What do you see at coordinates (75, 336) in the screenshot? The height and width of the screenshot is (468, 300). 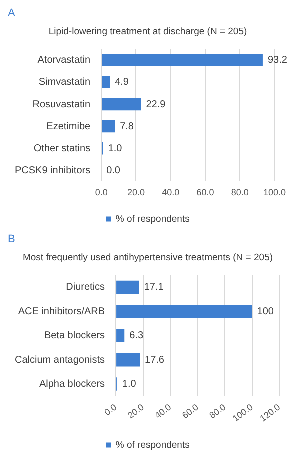 I see `y-tick-label: Beta blockers` at bounding box center [75, 336].